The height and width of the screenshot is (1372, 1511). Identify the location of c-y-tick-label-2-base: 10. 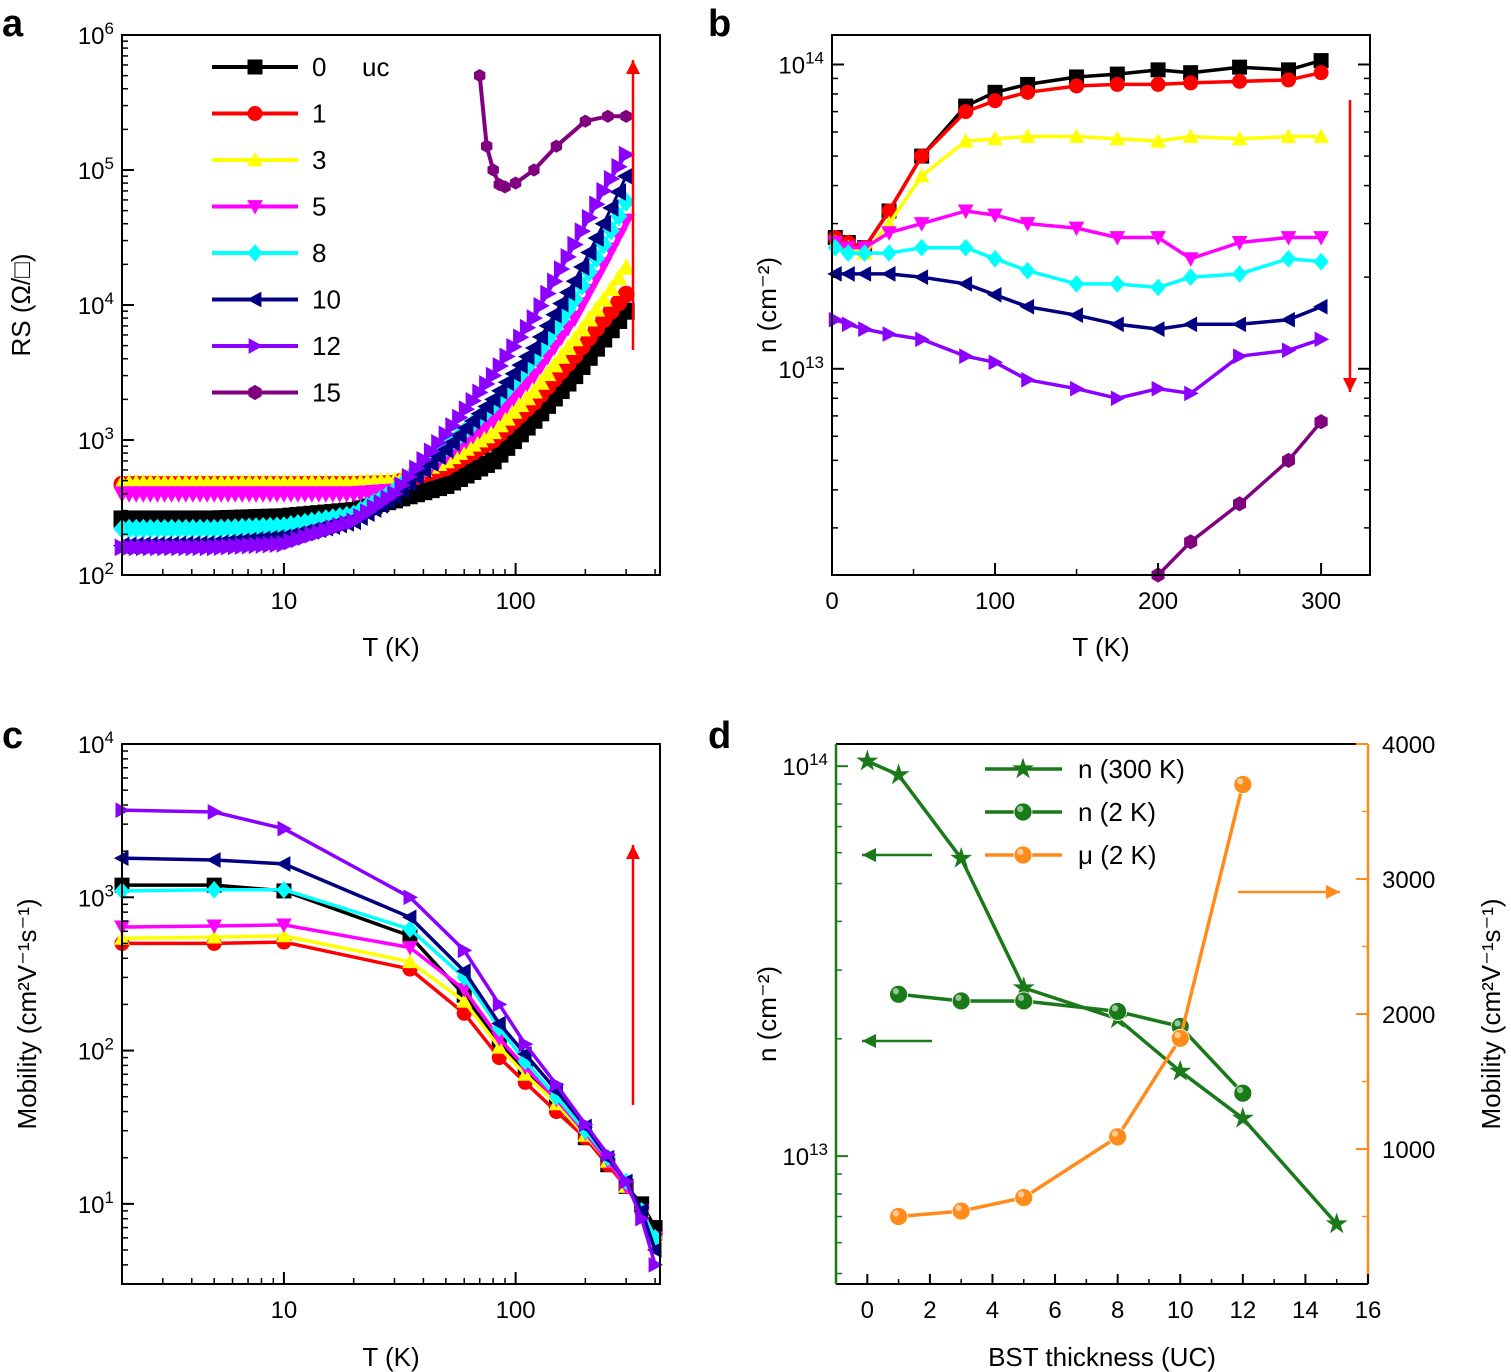
(91, 898).